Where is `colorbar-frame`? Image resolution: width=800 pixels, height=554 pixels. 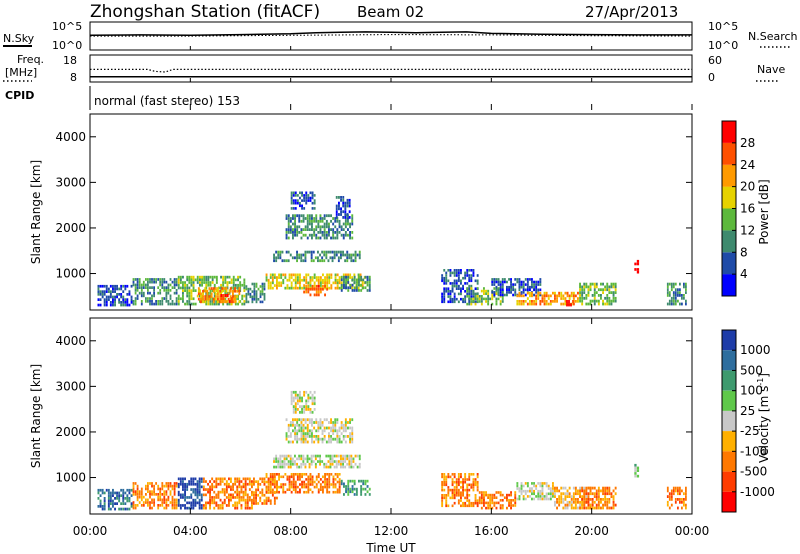
colorbar-frame is located at coordinates (729, 421).